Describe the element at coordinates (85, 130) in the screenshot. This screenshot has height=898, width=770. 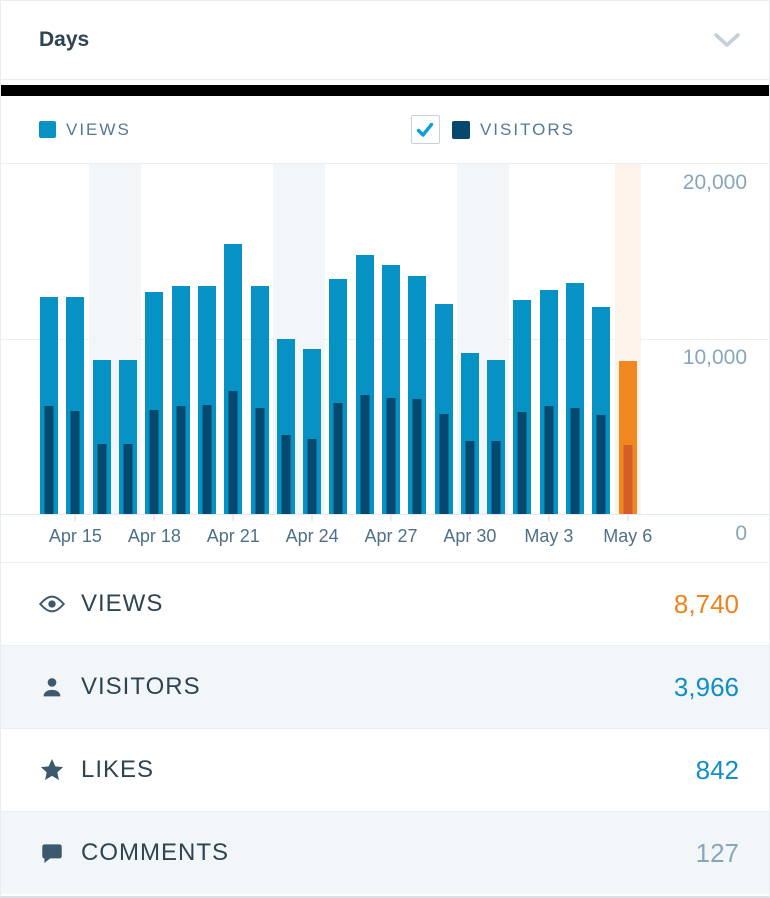
I see `legend-item-views: VIEWS` at that location.